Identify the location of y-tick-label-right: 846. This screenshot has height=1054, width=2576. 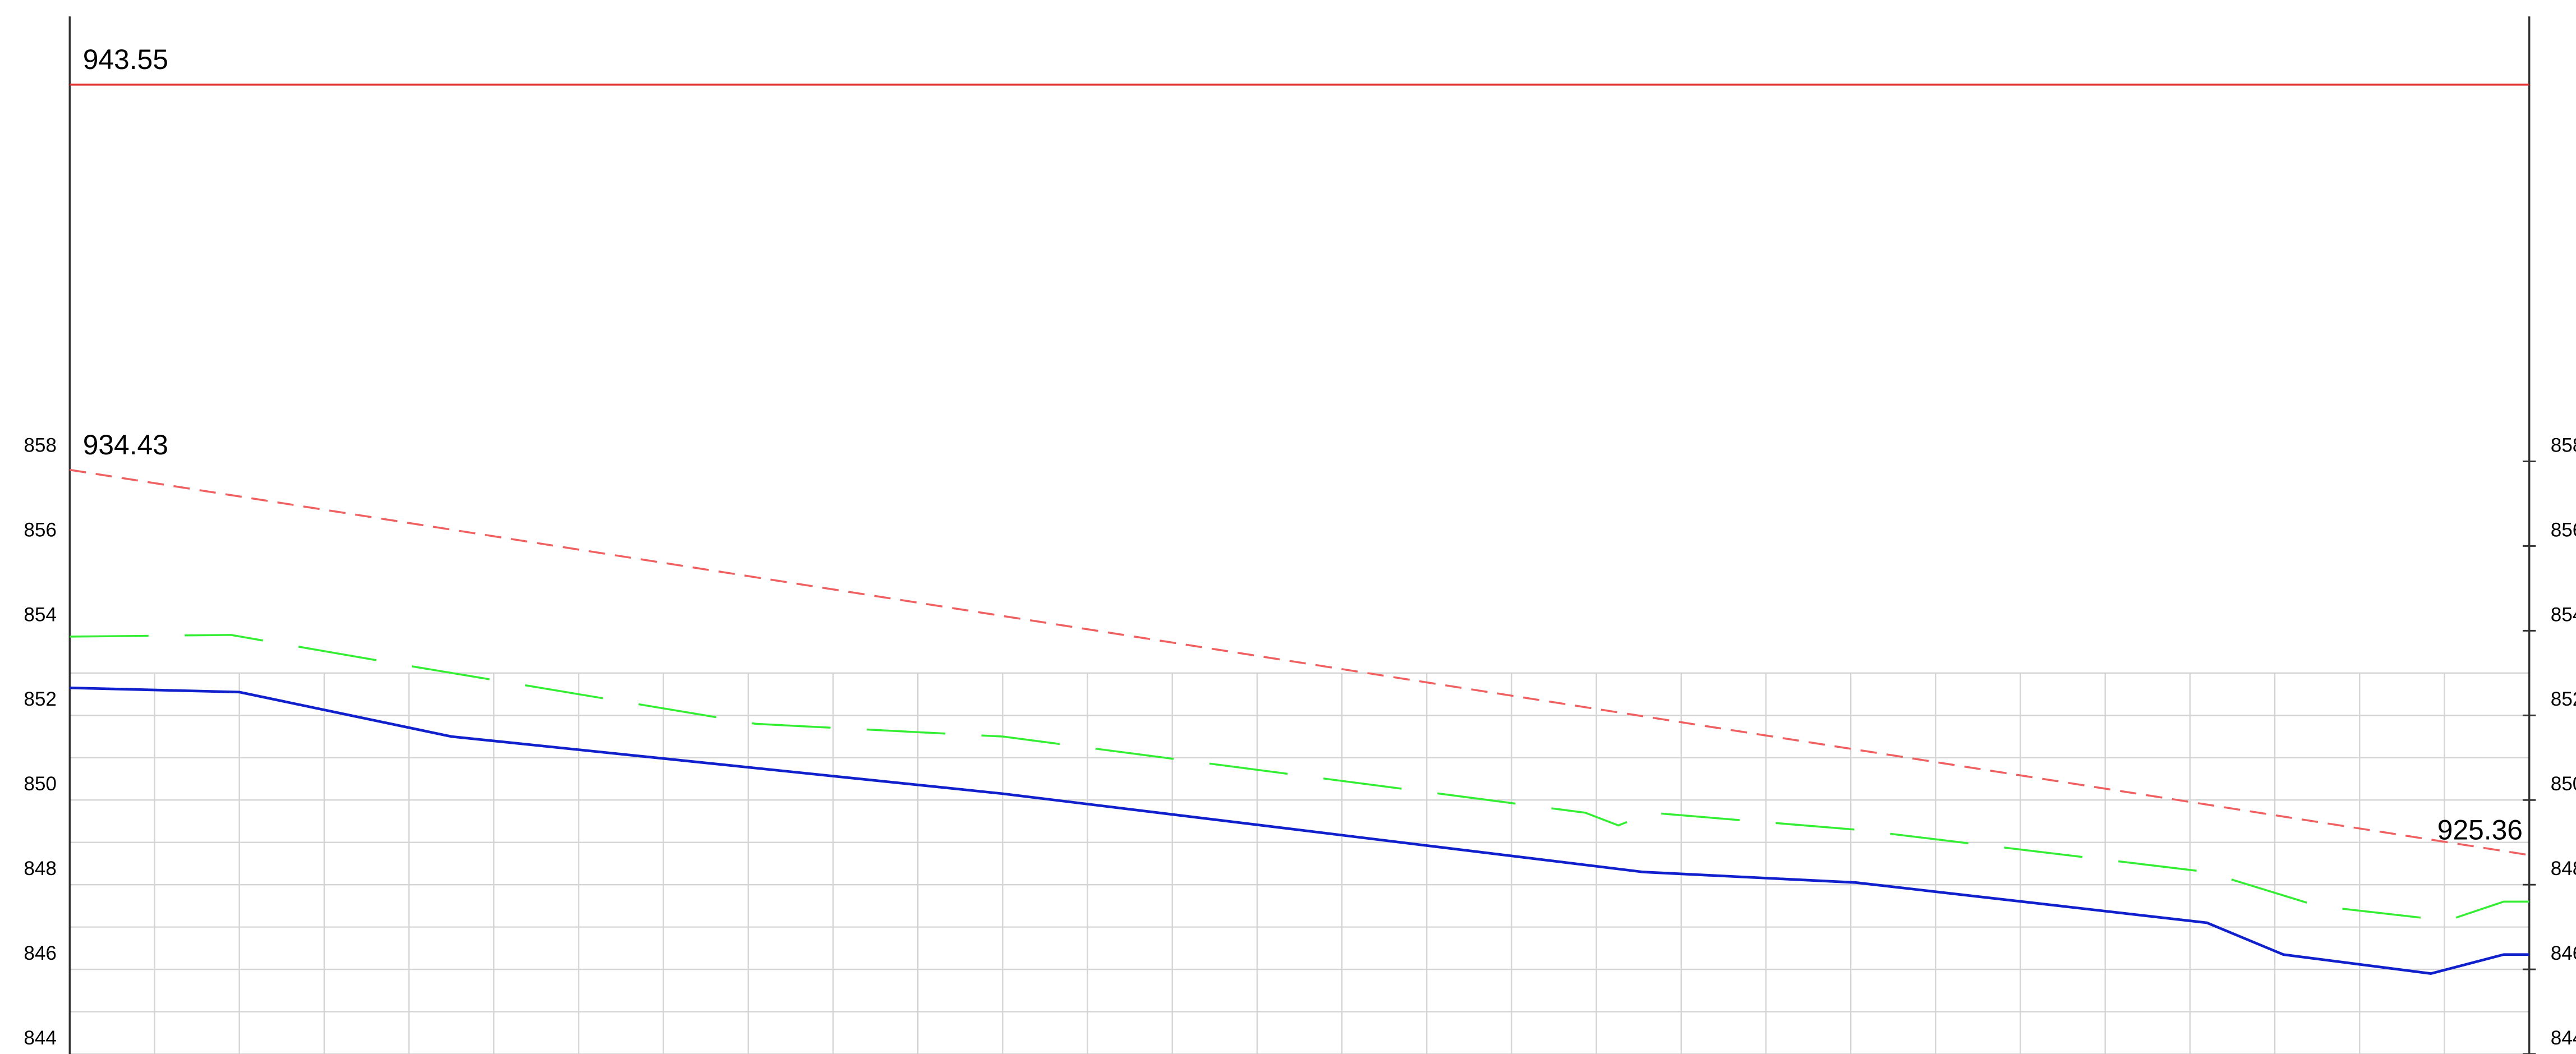
(2564, 953).